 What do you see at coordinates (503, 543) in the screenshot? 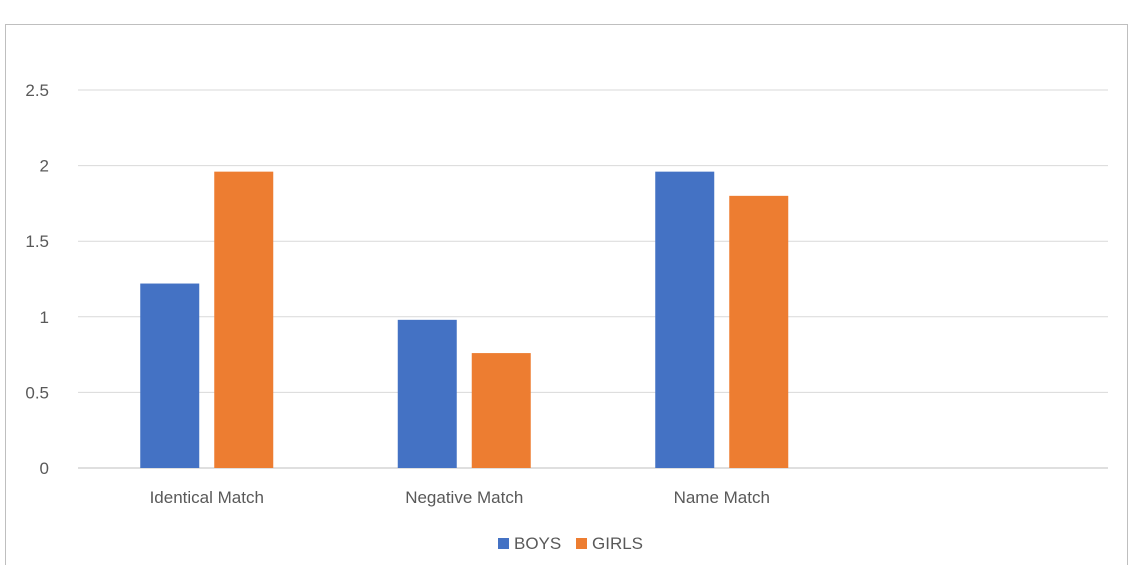
I see `legend-swatch-boys` at bounding box center [503, 543].